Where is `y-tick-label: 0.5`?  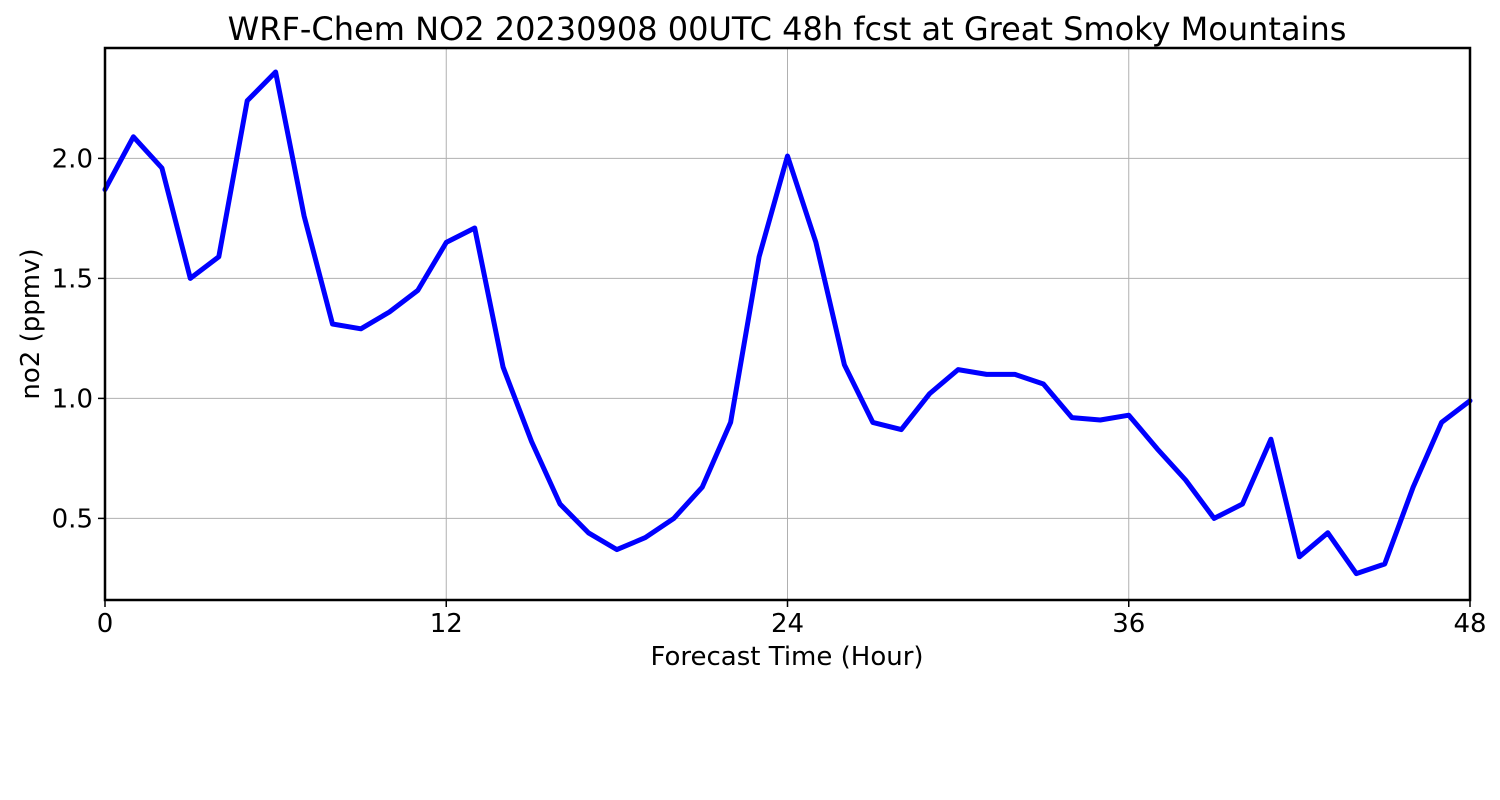
y-tick-label: 0.5 is located at coordinates (72, 519).